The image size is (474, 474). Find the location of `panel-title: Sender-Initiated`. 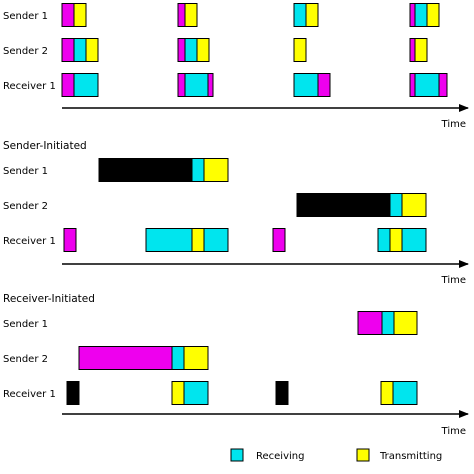

panel-title: Sender-Initiated is located at coordinates (45, 146).